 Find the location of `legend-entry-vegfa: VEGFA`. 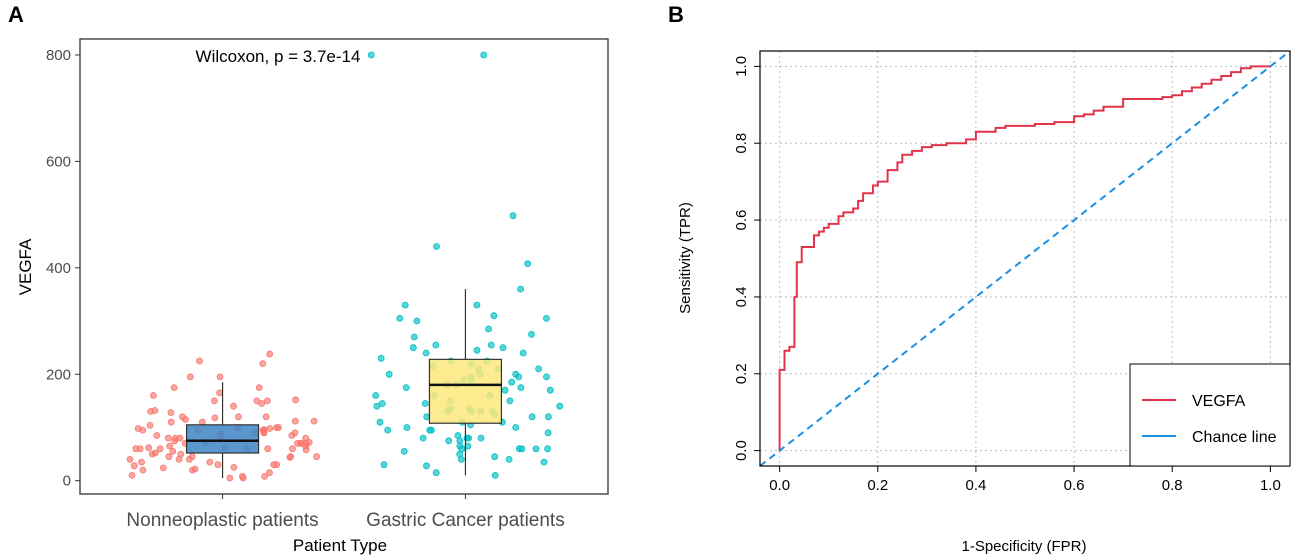

legend-entry-vegfa: VEGFA is located at coordinates (1219, 401).